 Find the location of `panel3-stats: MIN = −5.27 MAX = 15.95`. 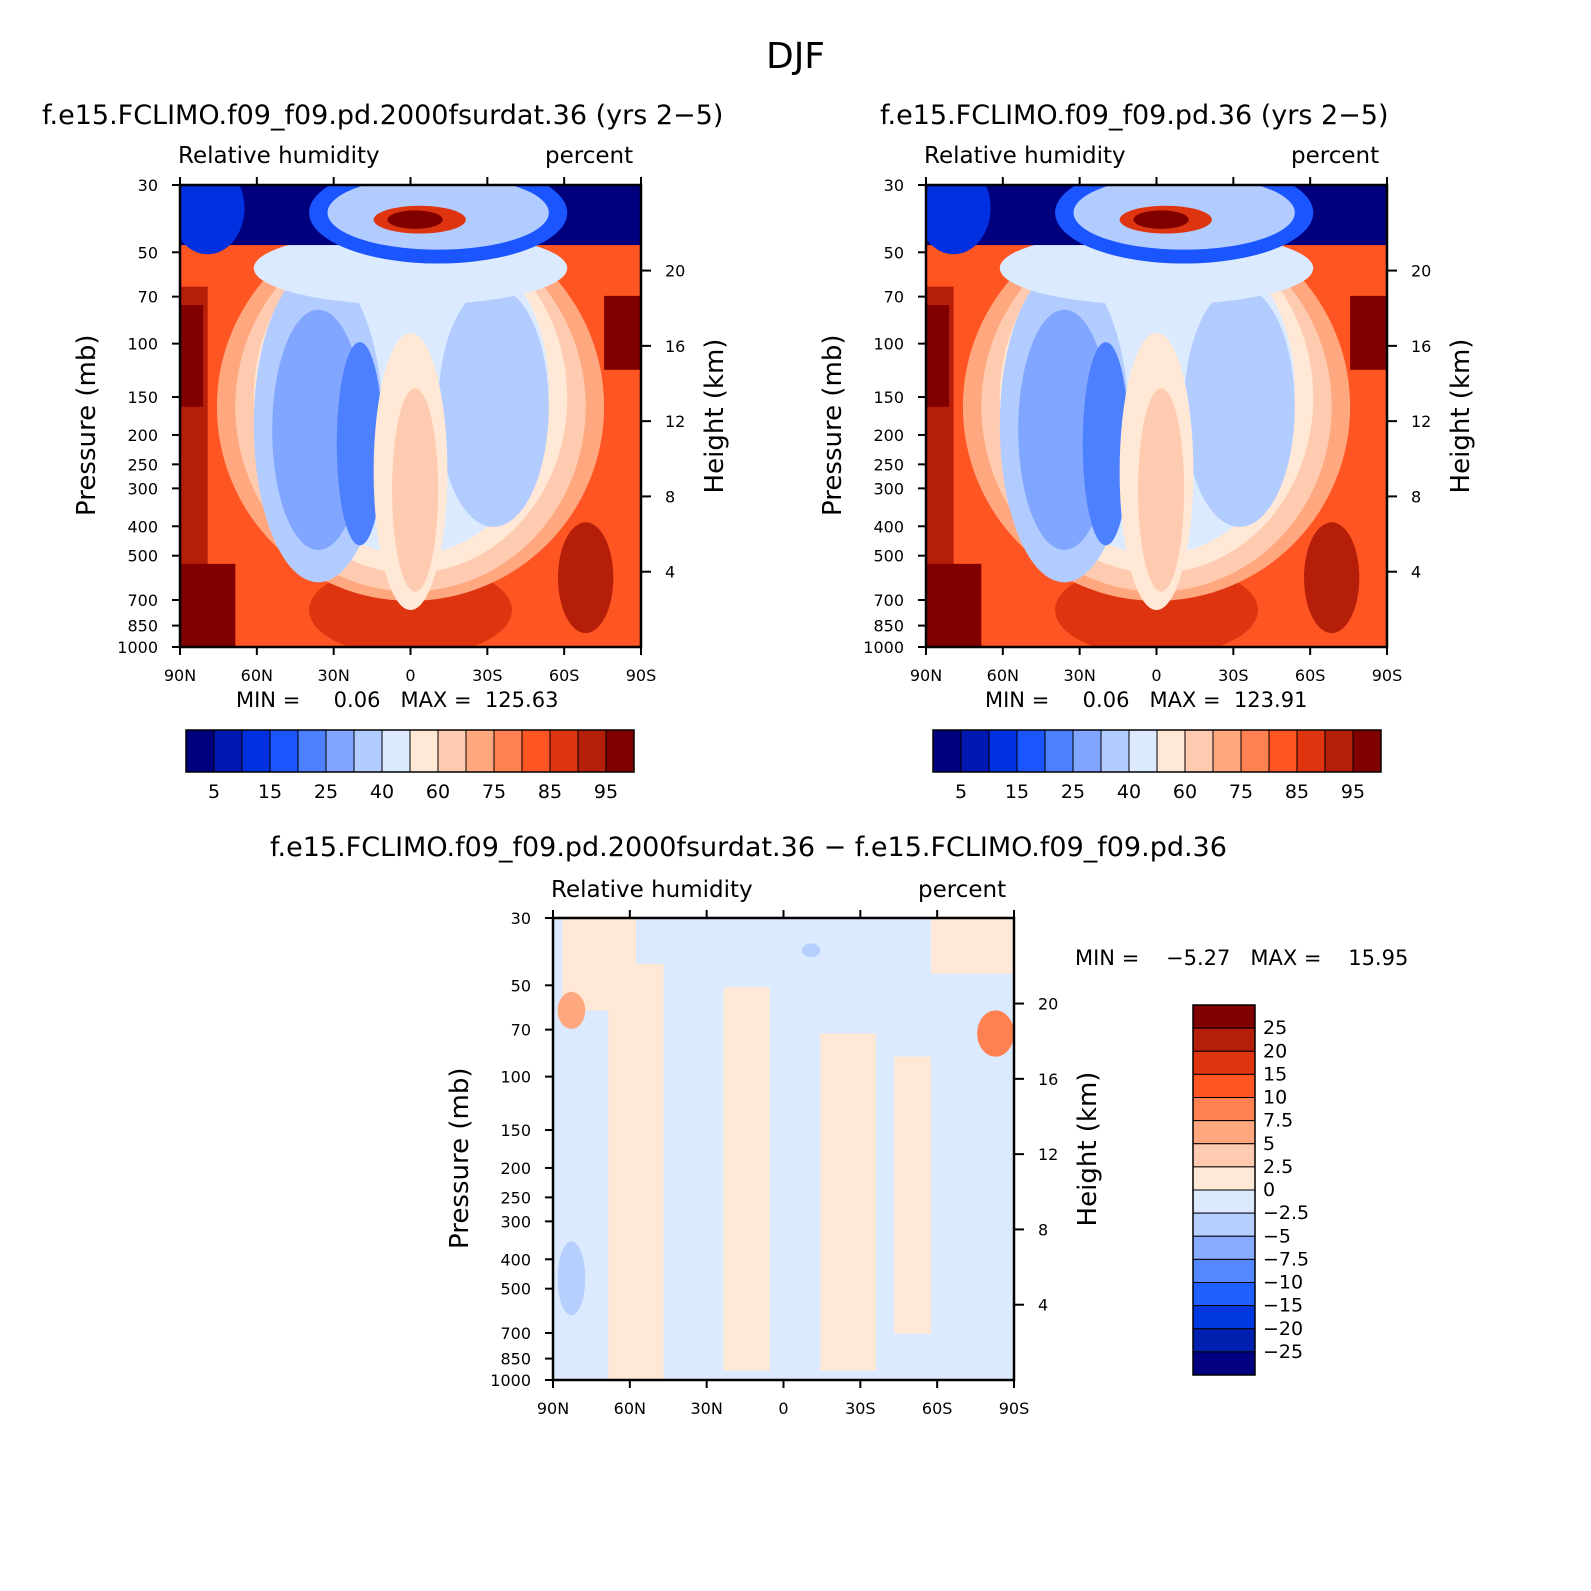

panel3-stats: MIN = −5.27 MAX = 15.95 is located at coordinates (1242, 958).